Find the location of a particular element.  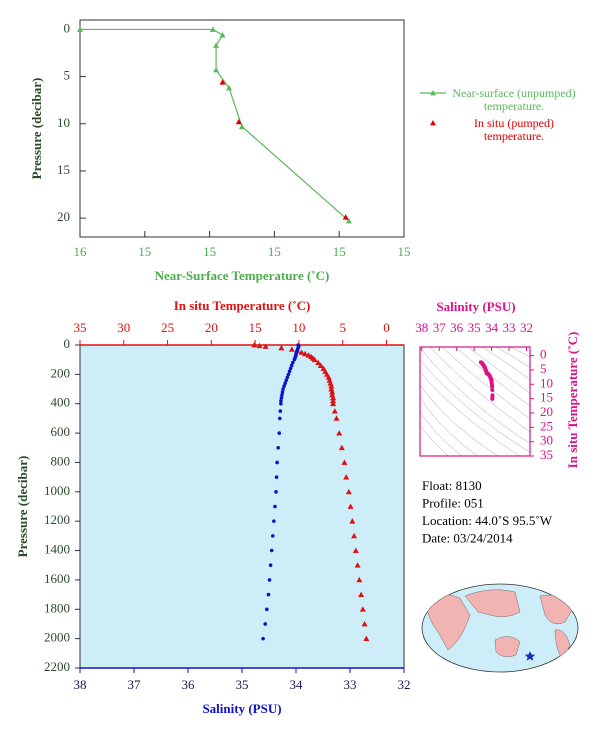

y-tick-label: 1400 is located at coordinates (57, 549).